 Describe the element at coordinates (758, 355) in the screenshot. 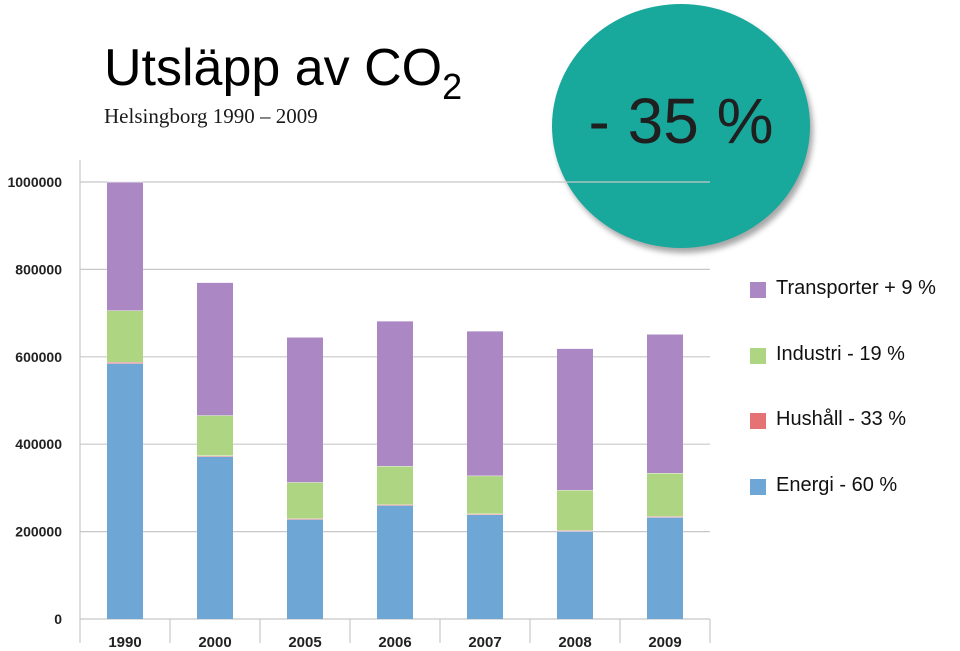

I see `legend-swatch-industri` at that location.